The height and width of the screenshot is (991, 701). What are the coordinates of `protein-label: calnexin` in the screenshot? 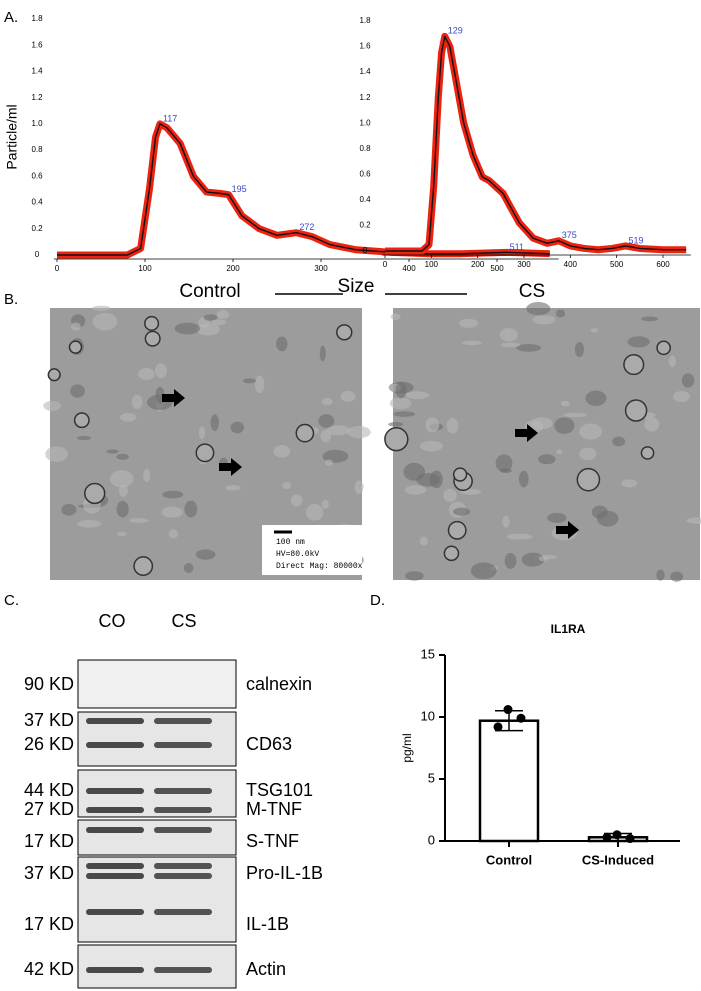 It's located at (279, 684).